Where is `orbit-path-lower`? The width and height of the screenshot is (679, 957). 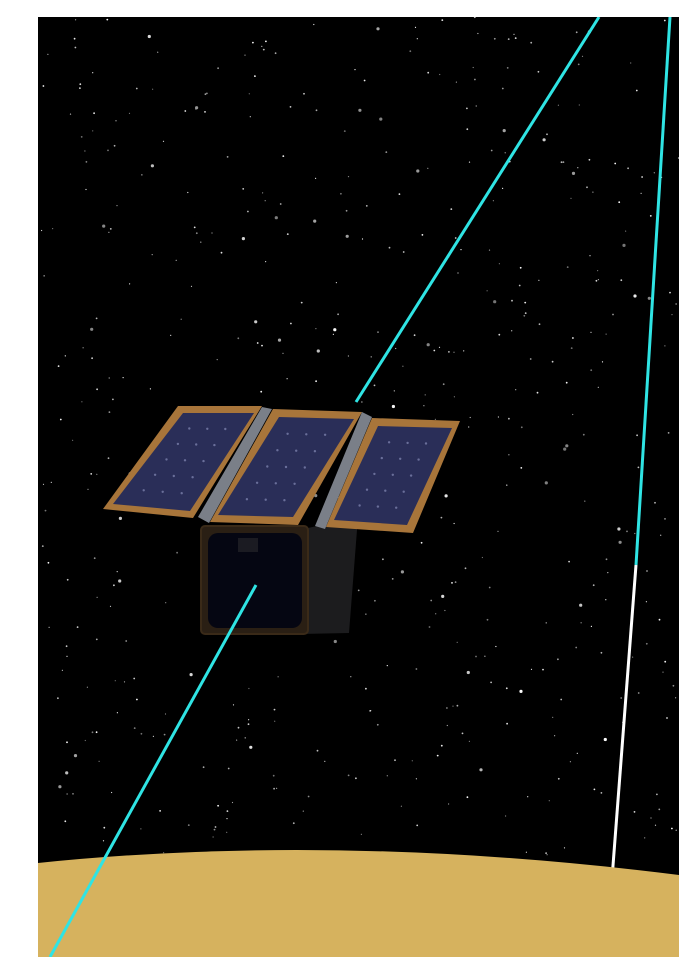
orbit-path-lower is located at coordinates (153, 770).